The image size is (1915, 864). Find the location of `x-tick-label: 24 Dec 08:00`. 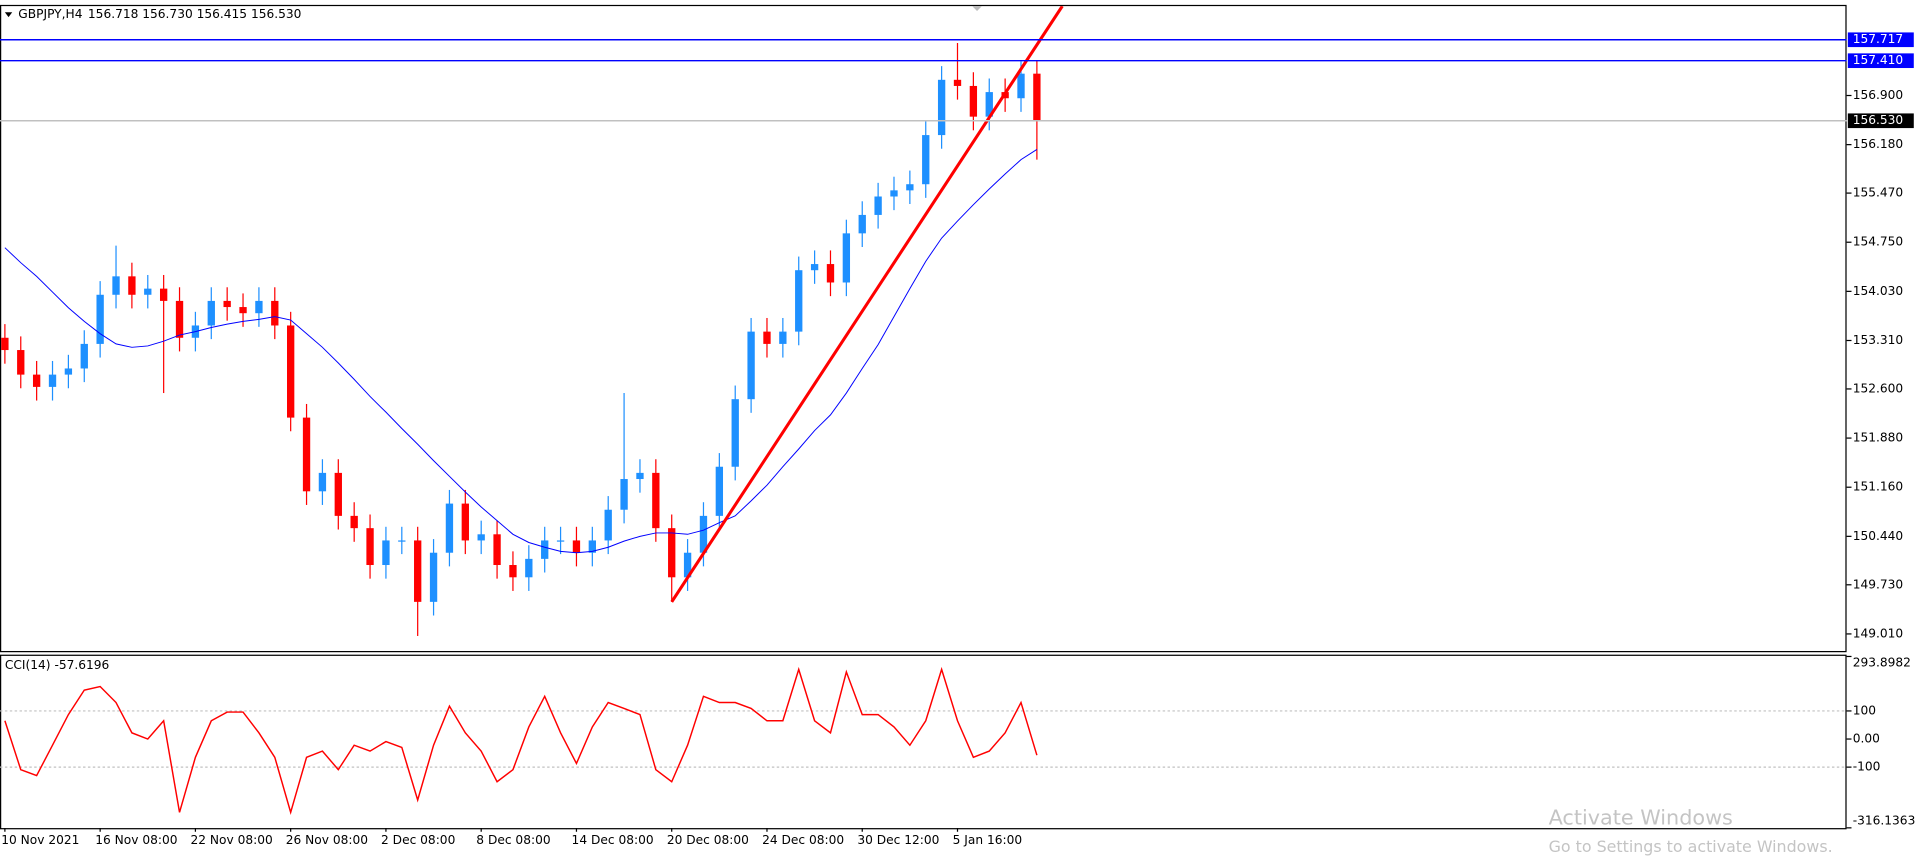

x-tick-label: 24 Dec 08:00 is located at coordinates (803, 840).